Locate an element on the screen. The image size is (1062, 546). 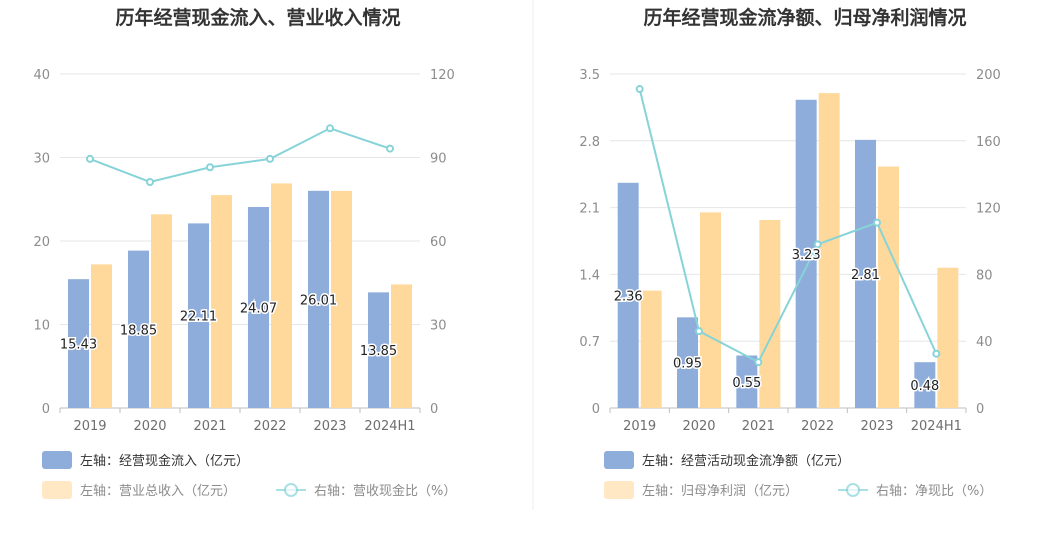
chart2-x-tick-label: 2022 is located at coordinates (817, 426).